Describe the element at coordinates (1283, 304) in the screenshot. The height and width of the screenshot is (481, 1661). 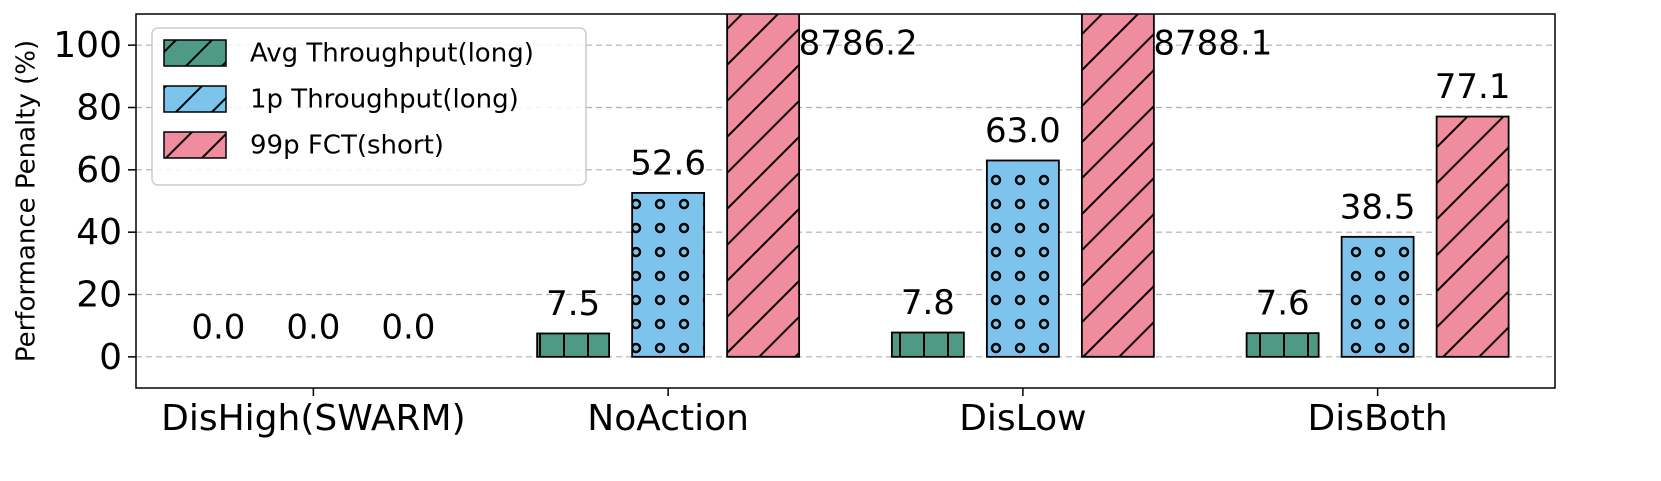
I see `value-label: 7.6` at that location.